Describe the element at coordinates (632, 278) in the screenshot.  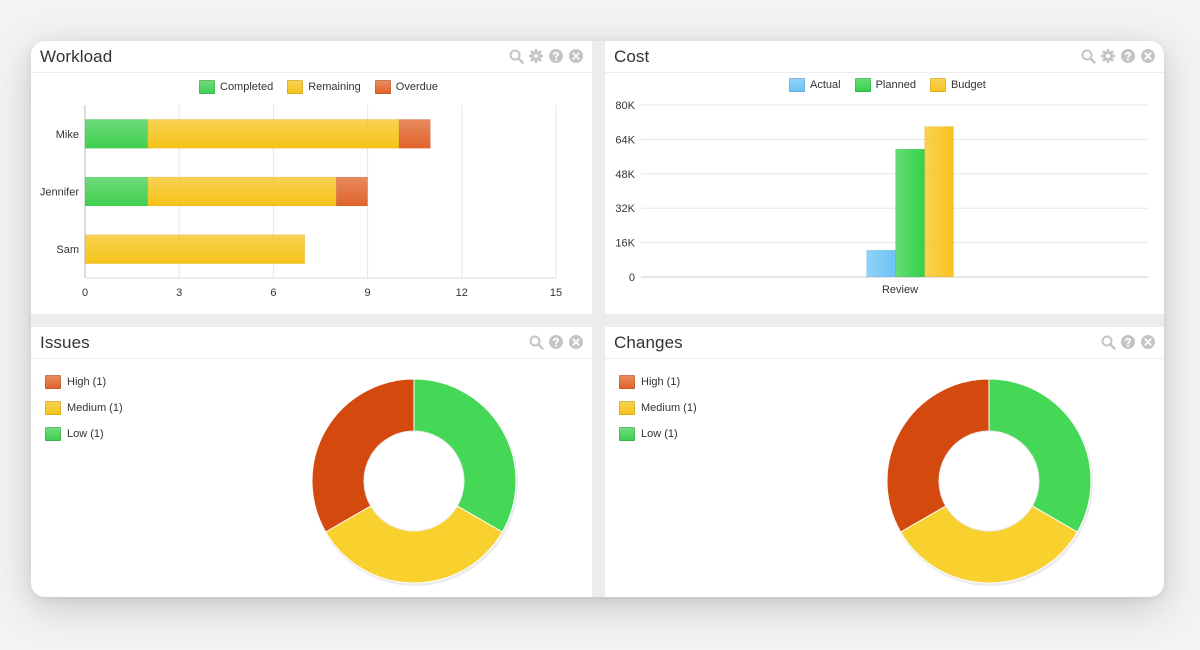
I see `y-tick-label: 0` at that location.